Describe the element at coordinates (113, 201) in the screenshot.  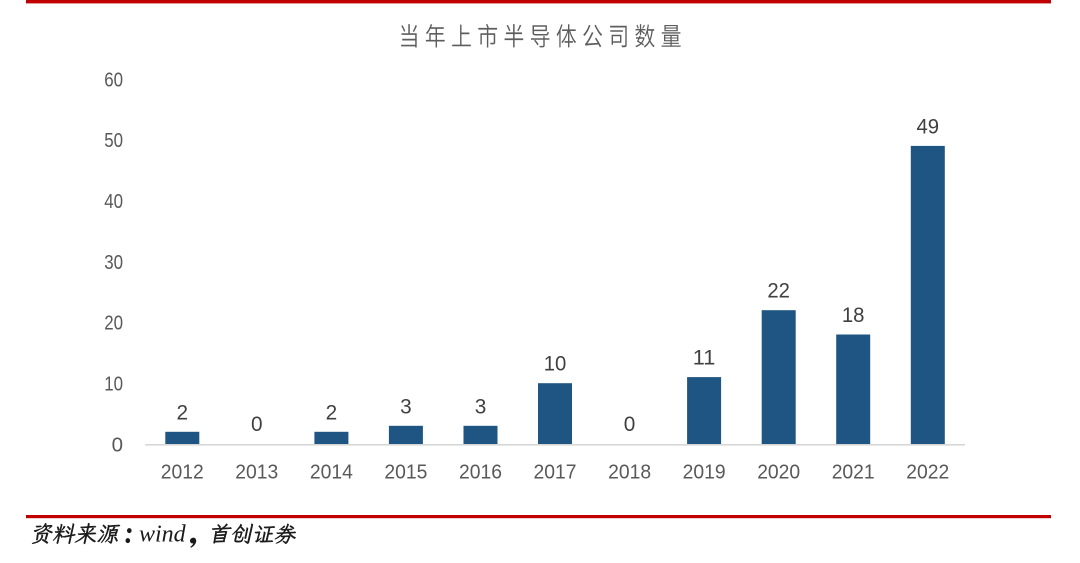
I see `svg-text: 40` at that location.